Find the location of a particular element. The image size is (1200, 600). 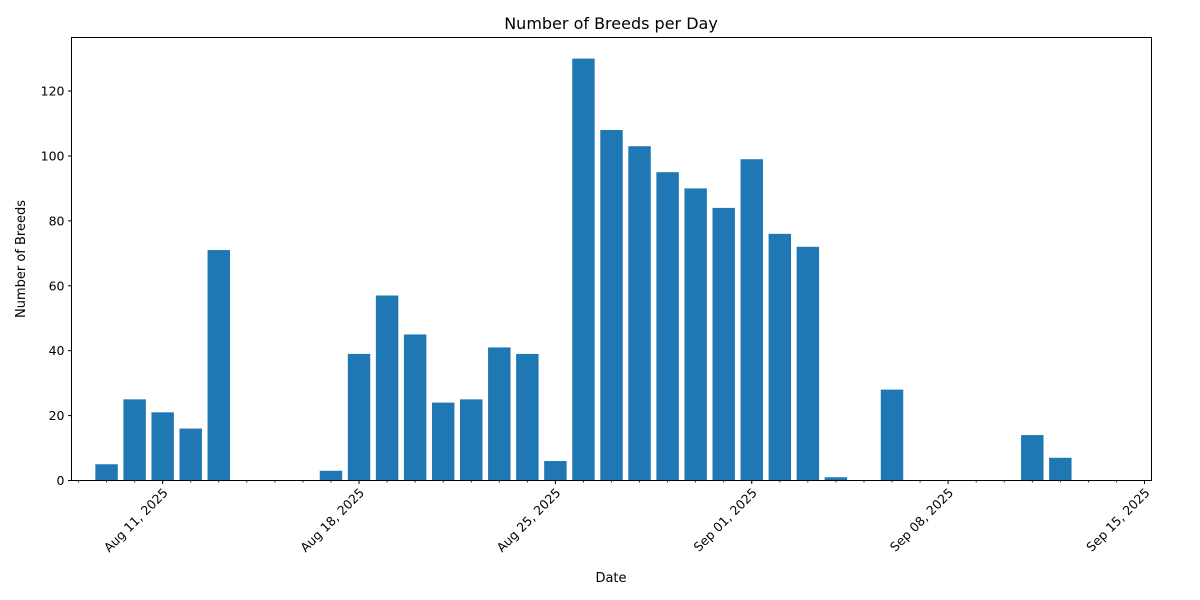

x-tick-label-2025-09-01: Sep 01, 2025 is located at coordinates (724, 519).